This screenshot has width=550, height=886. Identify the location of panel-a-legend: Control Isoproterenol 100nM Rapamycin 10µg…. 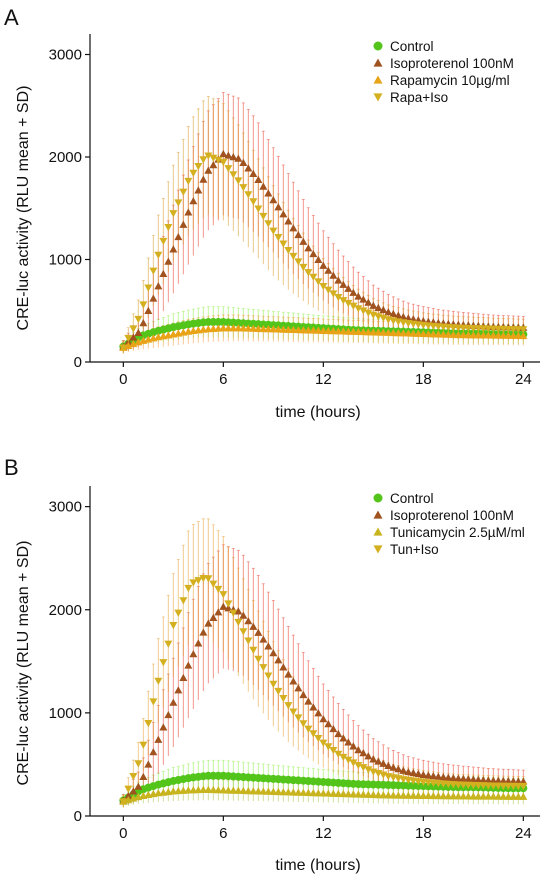
(443, 72).